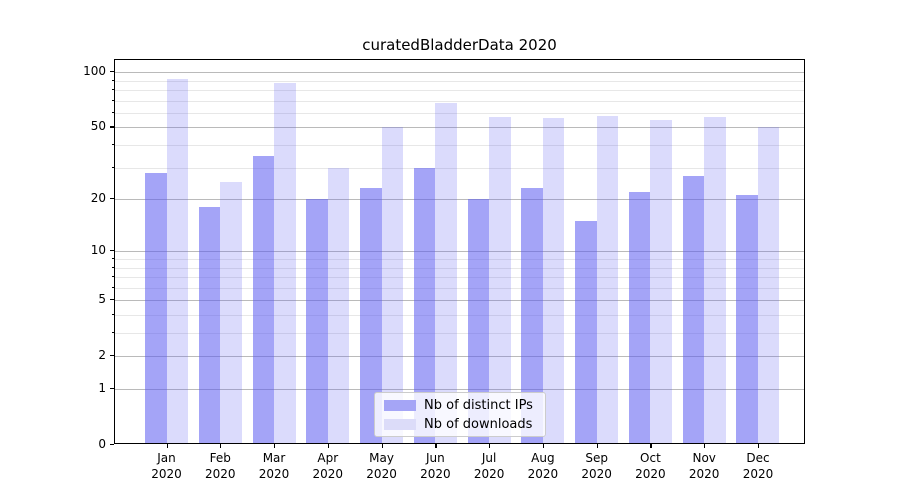 This screenshot has height=500, width=900. I want to click on x-tick-label: Sep 2020, so click(596, 466).